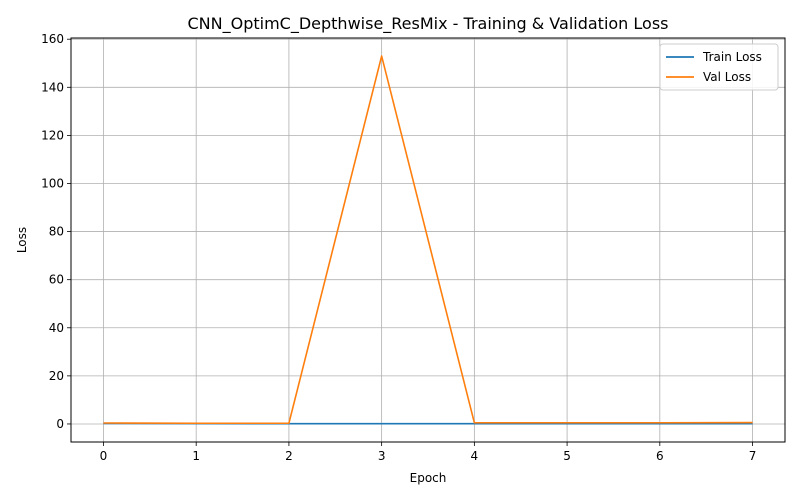 This screenshot has height=500, width=800. I want to click on x-tick-label: 1, so click(196, 456).